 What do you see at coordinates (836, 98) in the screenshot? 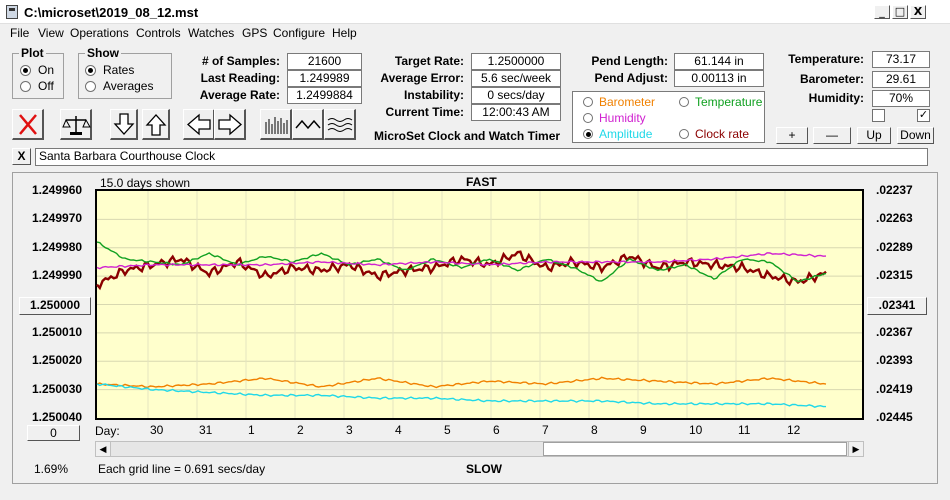
I see `humidity-label: Humidity:` at bounding box center [836, 98].